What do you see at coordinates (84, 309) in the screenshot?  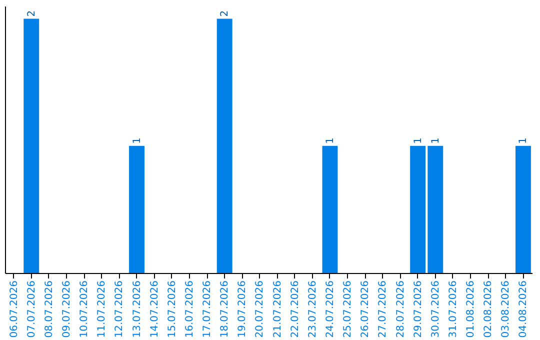 I see `x-tick-label: 10.07.2026` at bounding box center [84, 309].